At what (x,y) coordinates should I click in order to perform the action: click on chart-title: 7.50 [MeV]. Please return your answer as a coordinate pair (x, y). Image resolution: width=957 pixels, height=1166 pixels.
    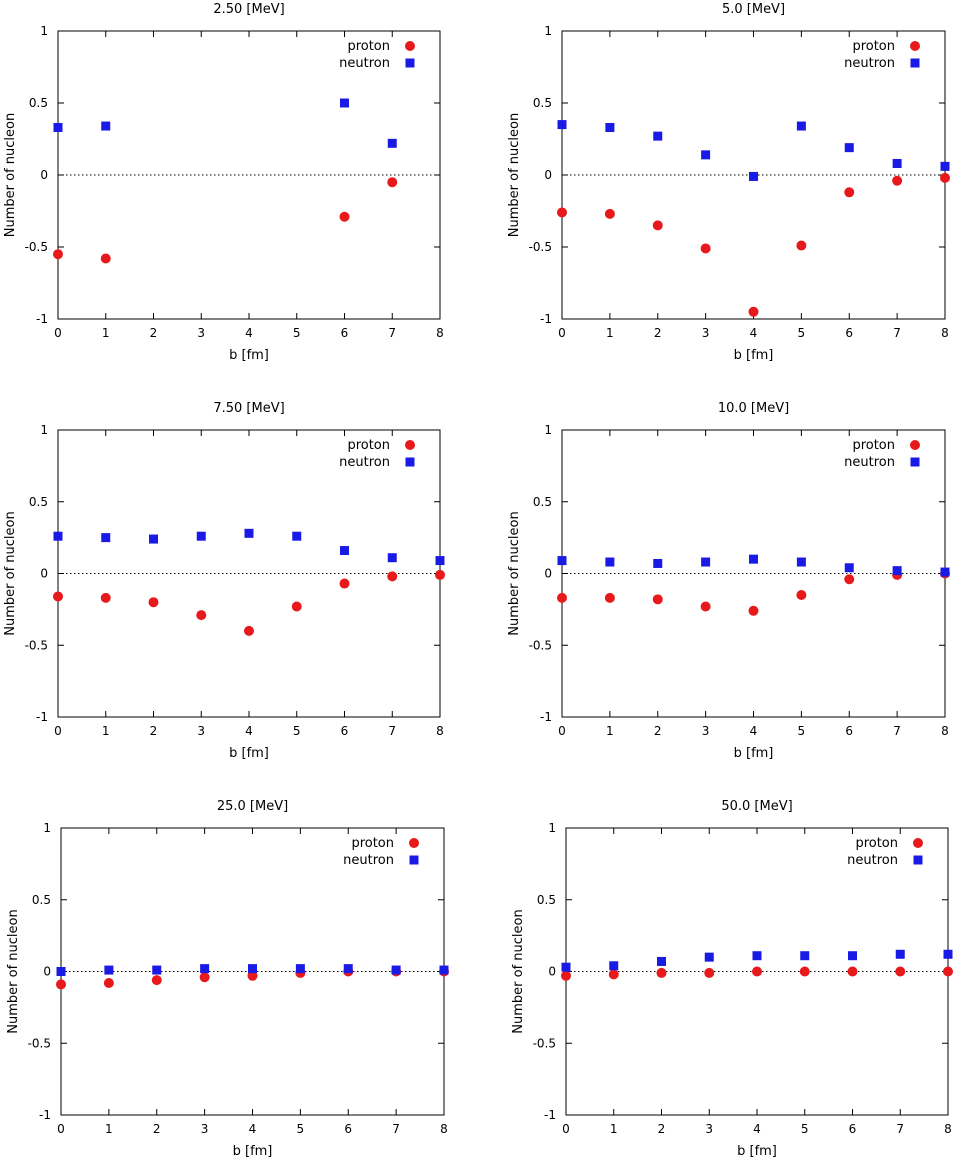
    Looking at the image, I should click on (248, 408).